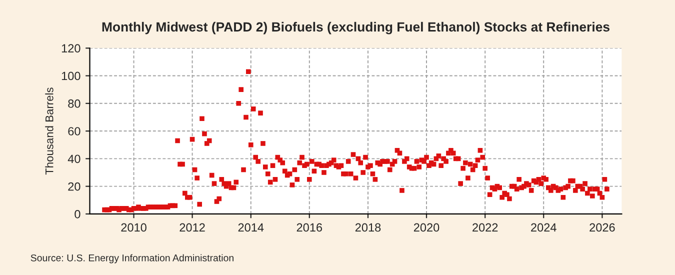  Describe the element at coordinates (49, 131) in the screenshot. I see `y-axis-title: Thousand Barrels` at that location.